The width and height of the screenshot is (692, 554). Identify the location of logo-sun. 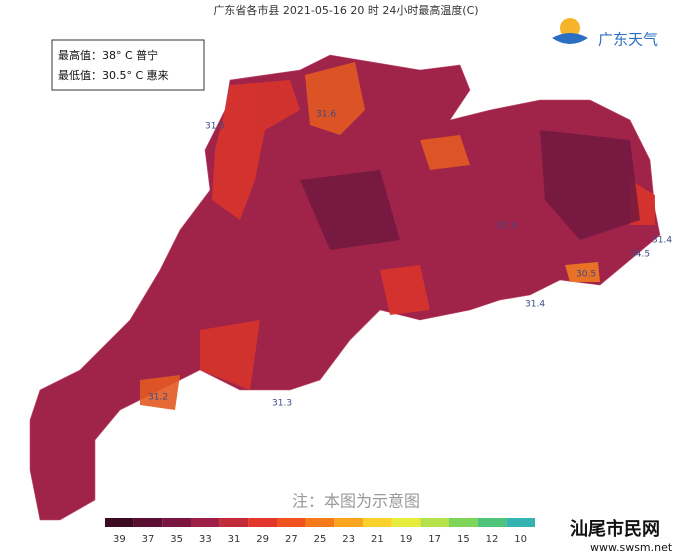
(570, 28).